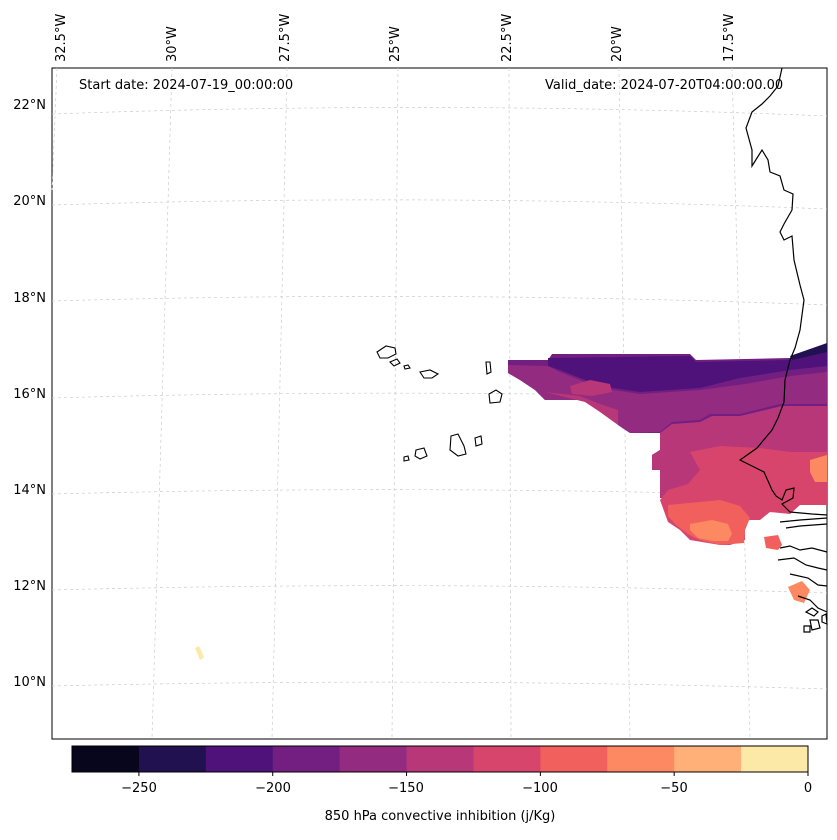 The height and width of the screenshot is (840, 837). I want to click on lon-label-30w: 30°W, so click(172, 44).